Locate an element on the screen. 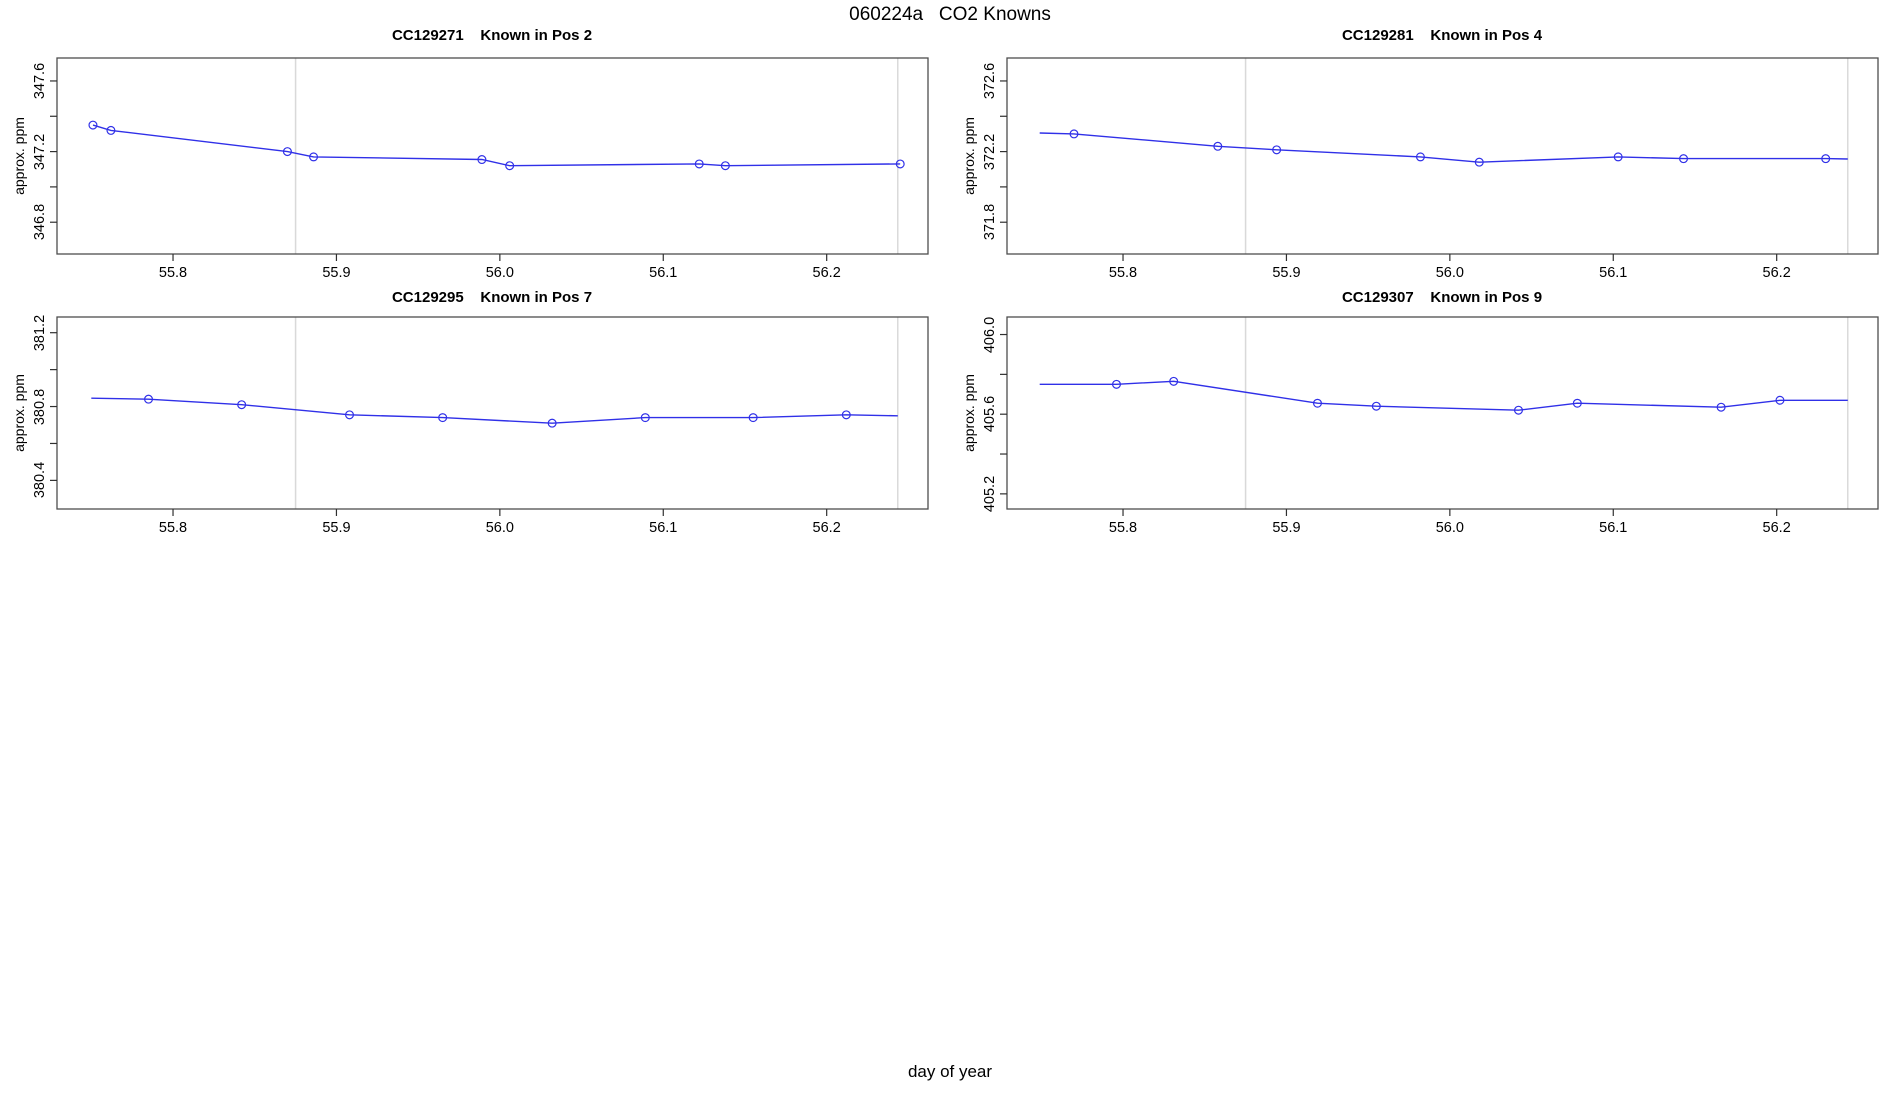 The width and height of the screenshot is (1900, 1100). y-tick-label: 405.2 is located at coordinates (990, 494).